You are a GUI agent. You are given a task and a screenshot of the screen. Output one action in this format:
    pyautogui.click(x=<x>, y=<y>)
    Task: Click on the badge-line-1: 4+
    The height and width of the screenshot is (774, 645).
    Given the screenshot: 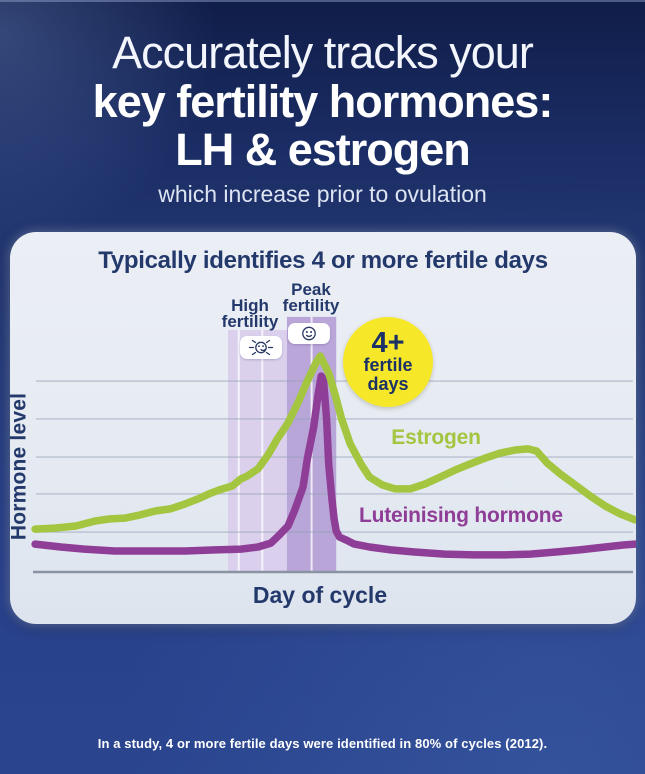 What is the action you would take?
    pyautogui.click(x=388, y=343)
    